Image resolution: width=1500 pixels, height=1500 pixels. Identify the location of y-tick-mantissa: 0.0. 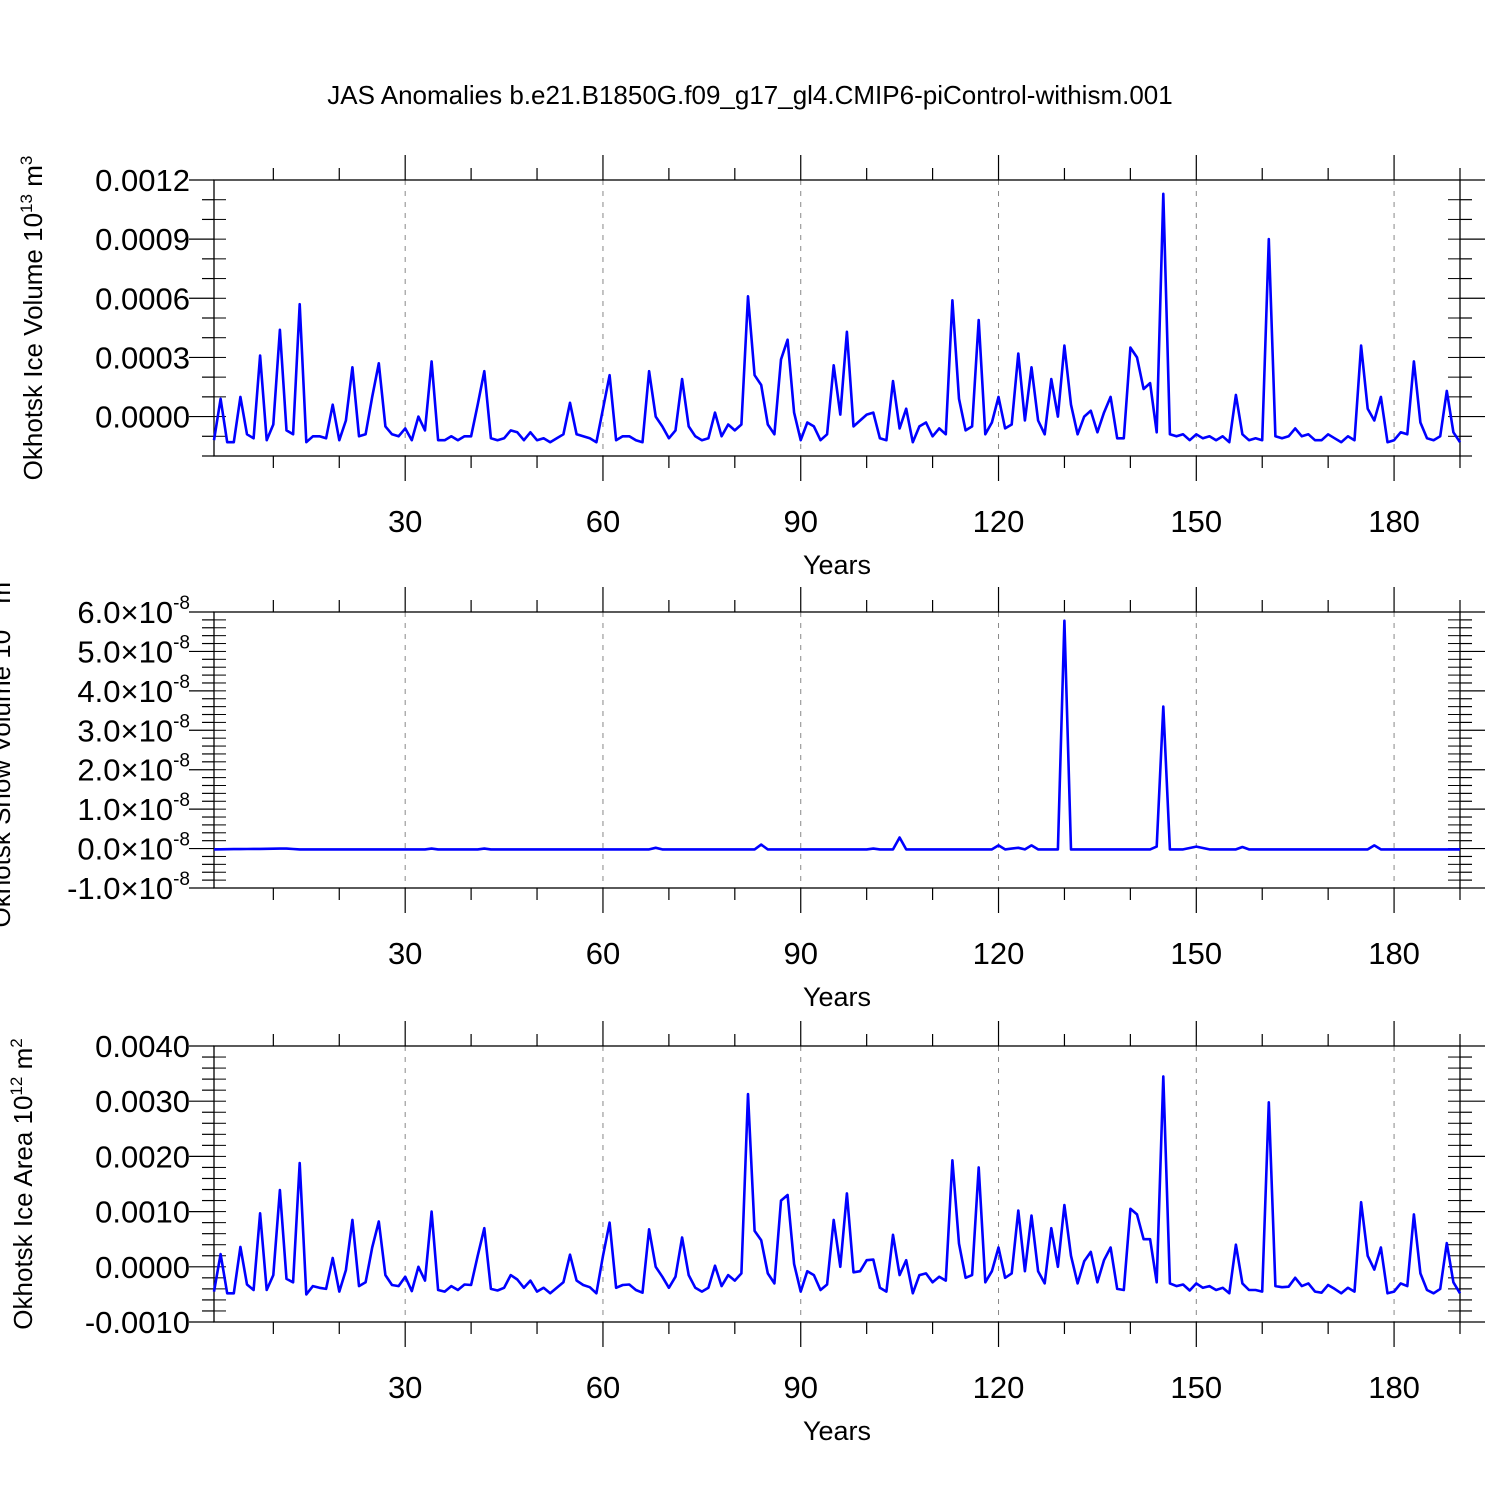
(98, 849).